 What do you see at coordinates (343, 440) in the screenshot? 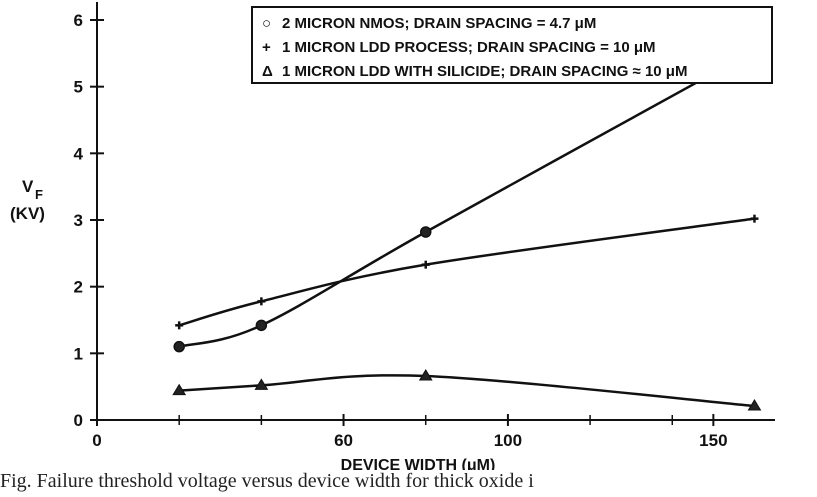
I see `x-tick-label: 60` at bounding box center [343, 440].